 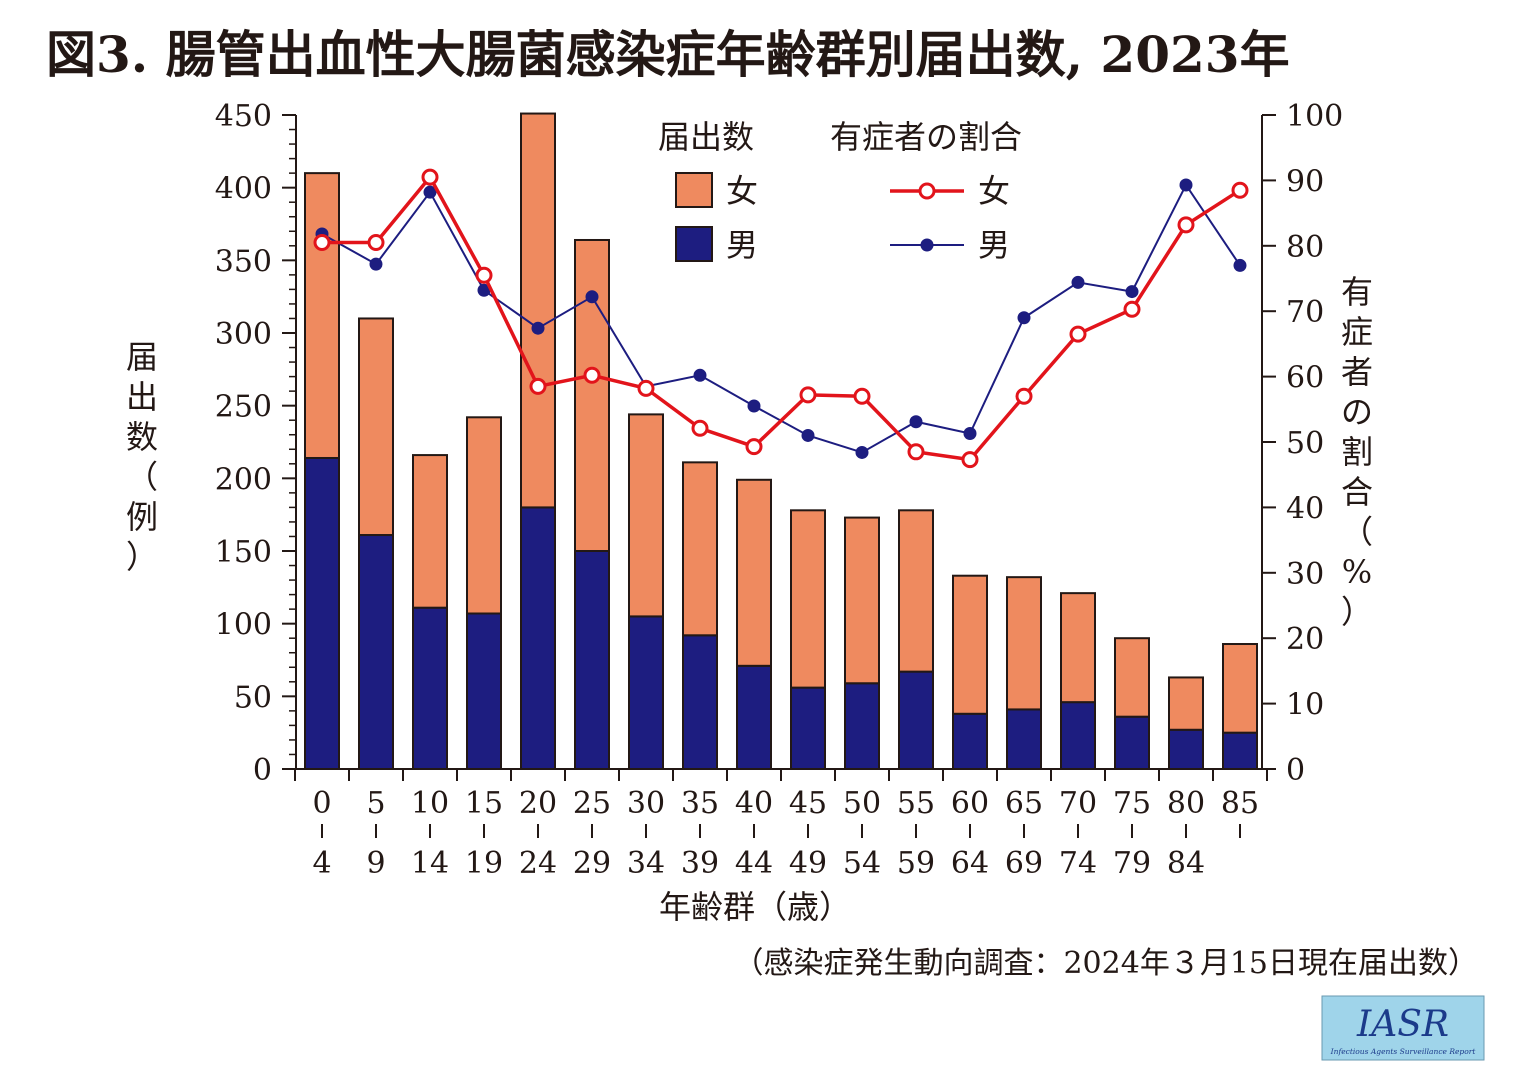 What do you see at coordinates (538, 803) in the screenshot?
I see `x-tick-label-start: 20` at bounding box center [538, 803].